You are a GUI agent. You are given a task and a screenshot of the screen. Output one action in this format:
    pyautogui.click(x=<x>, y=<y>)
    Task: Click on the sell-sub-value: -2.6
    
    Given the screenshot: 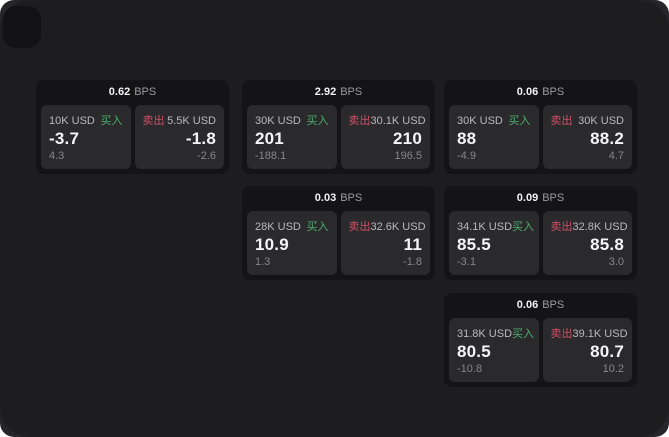 What is the action you would take?
    pyautogui.click(x=206, y=156)
    